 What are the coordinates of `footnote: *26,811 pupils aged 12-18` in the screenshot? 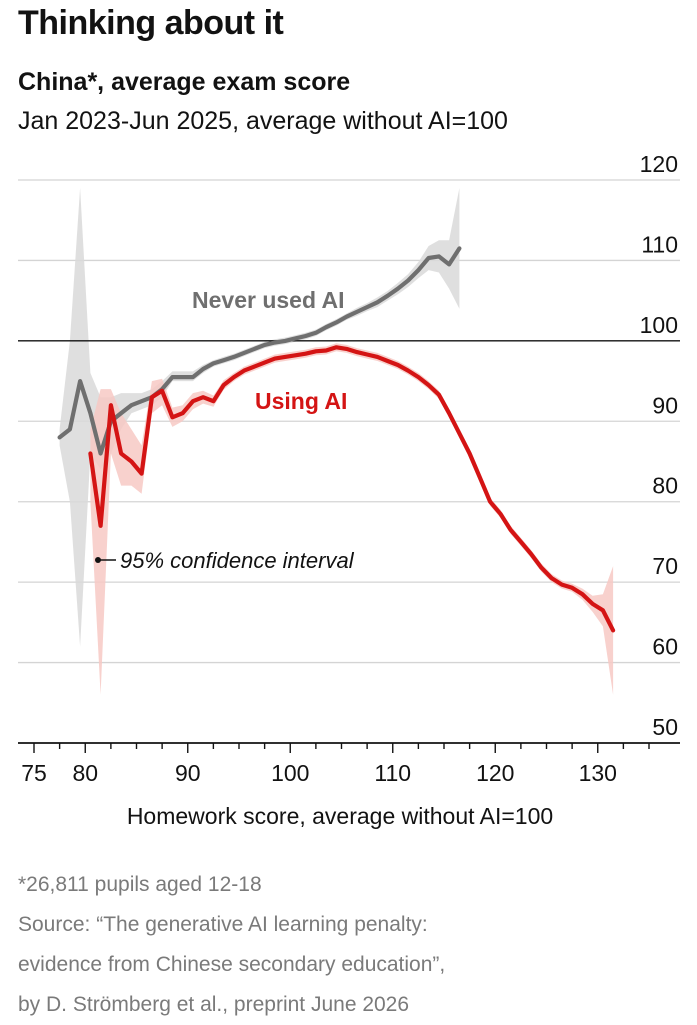 It's located at (140, 884).